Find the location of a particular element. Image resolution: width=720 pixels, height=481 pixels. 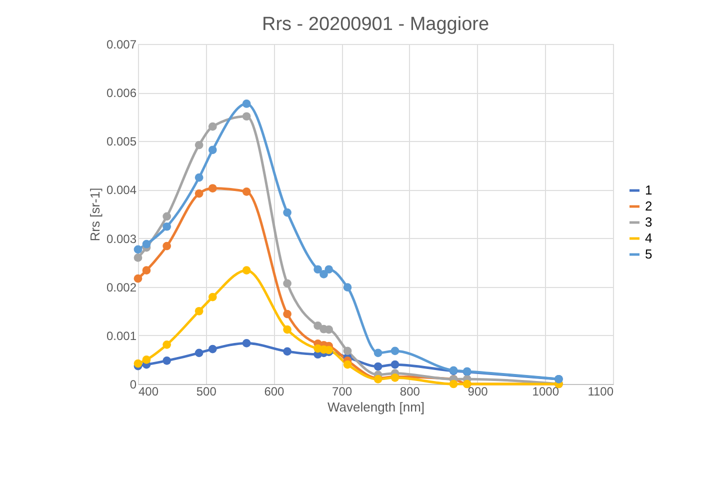

x-tick-label: 800 is located at coordinates (410, 391).